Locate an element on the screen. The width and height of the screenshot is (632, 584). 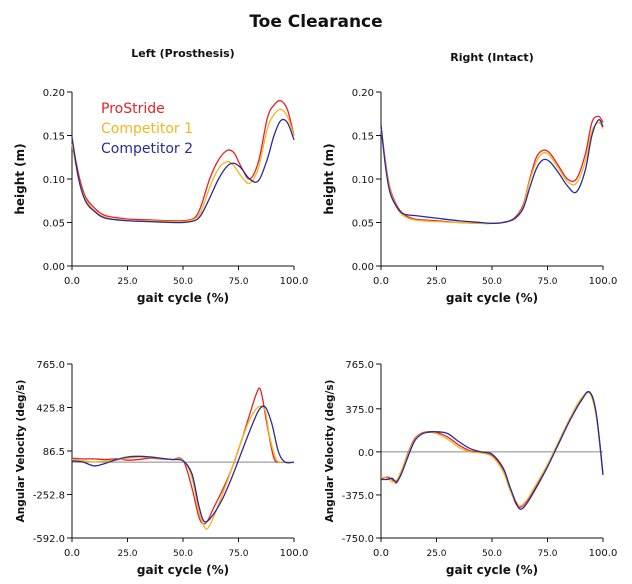
figure-title: Toe Clearance is located at coordinates (315, 22).